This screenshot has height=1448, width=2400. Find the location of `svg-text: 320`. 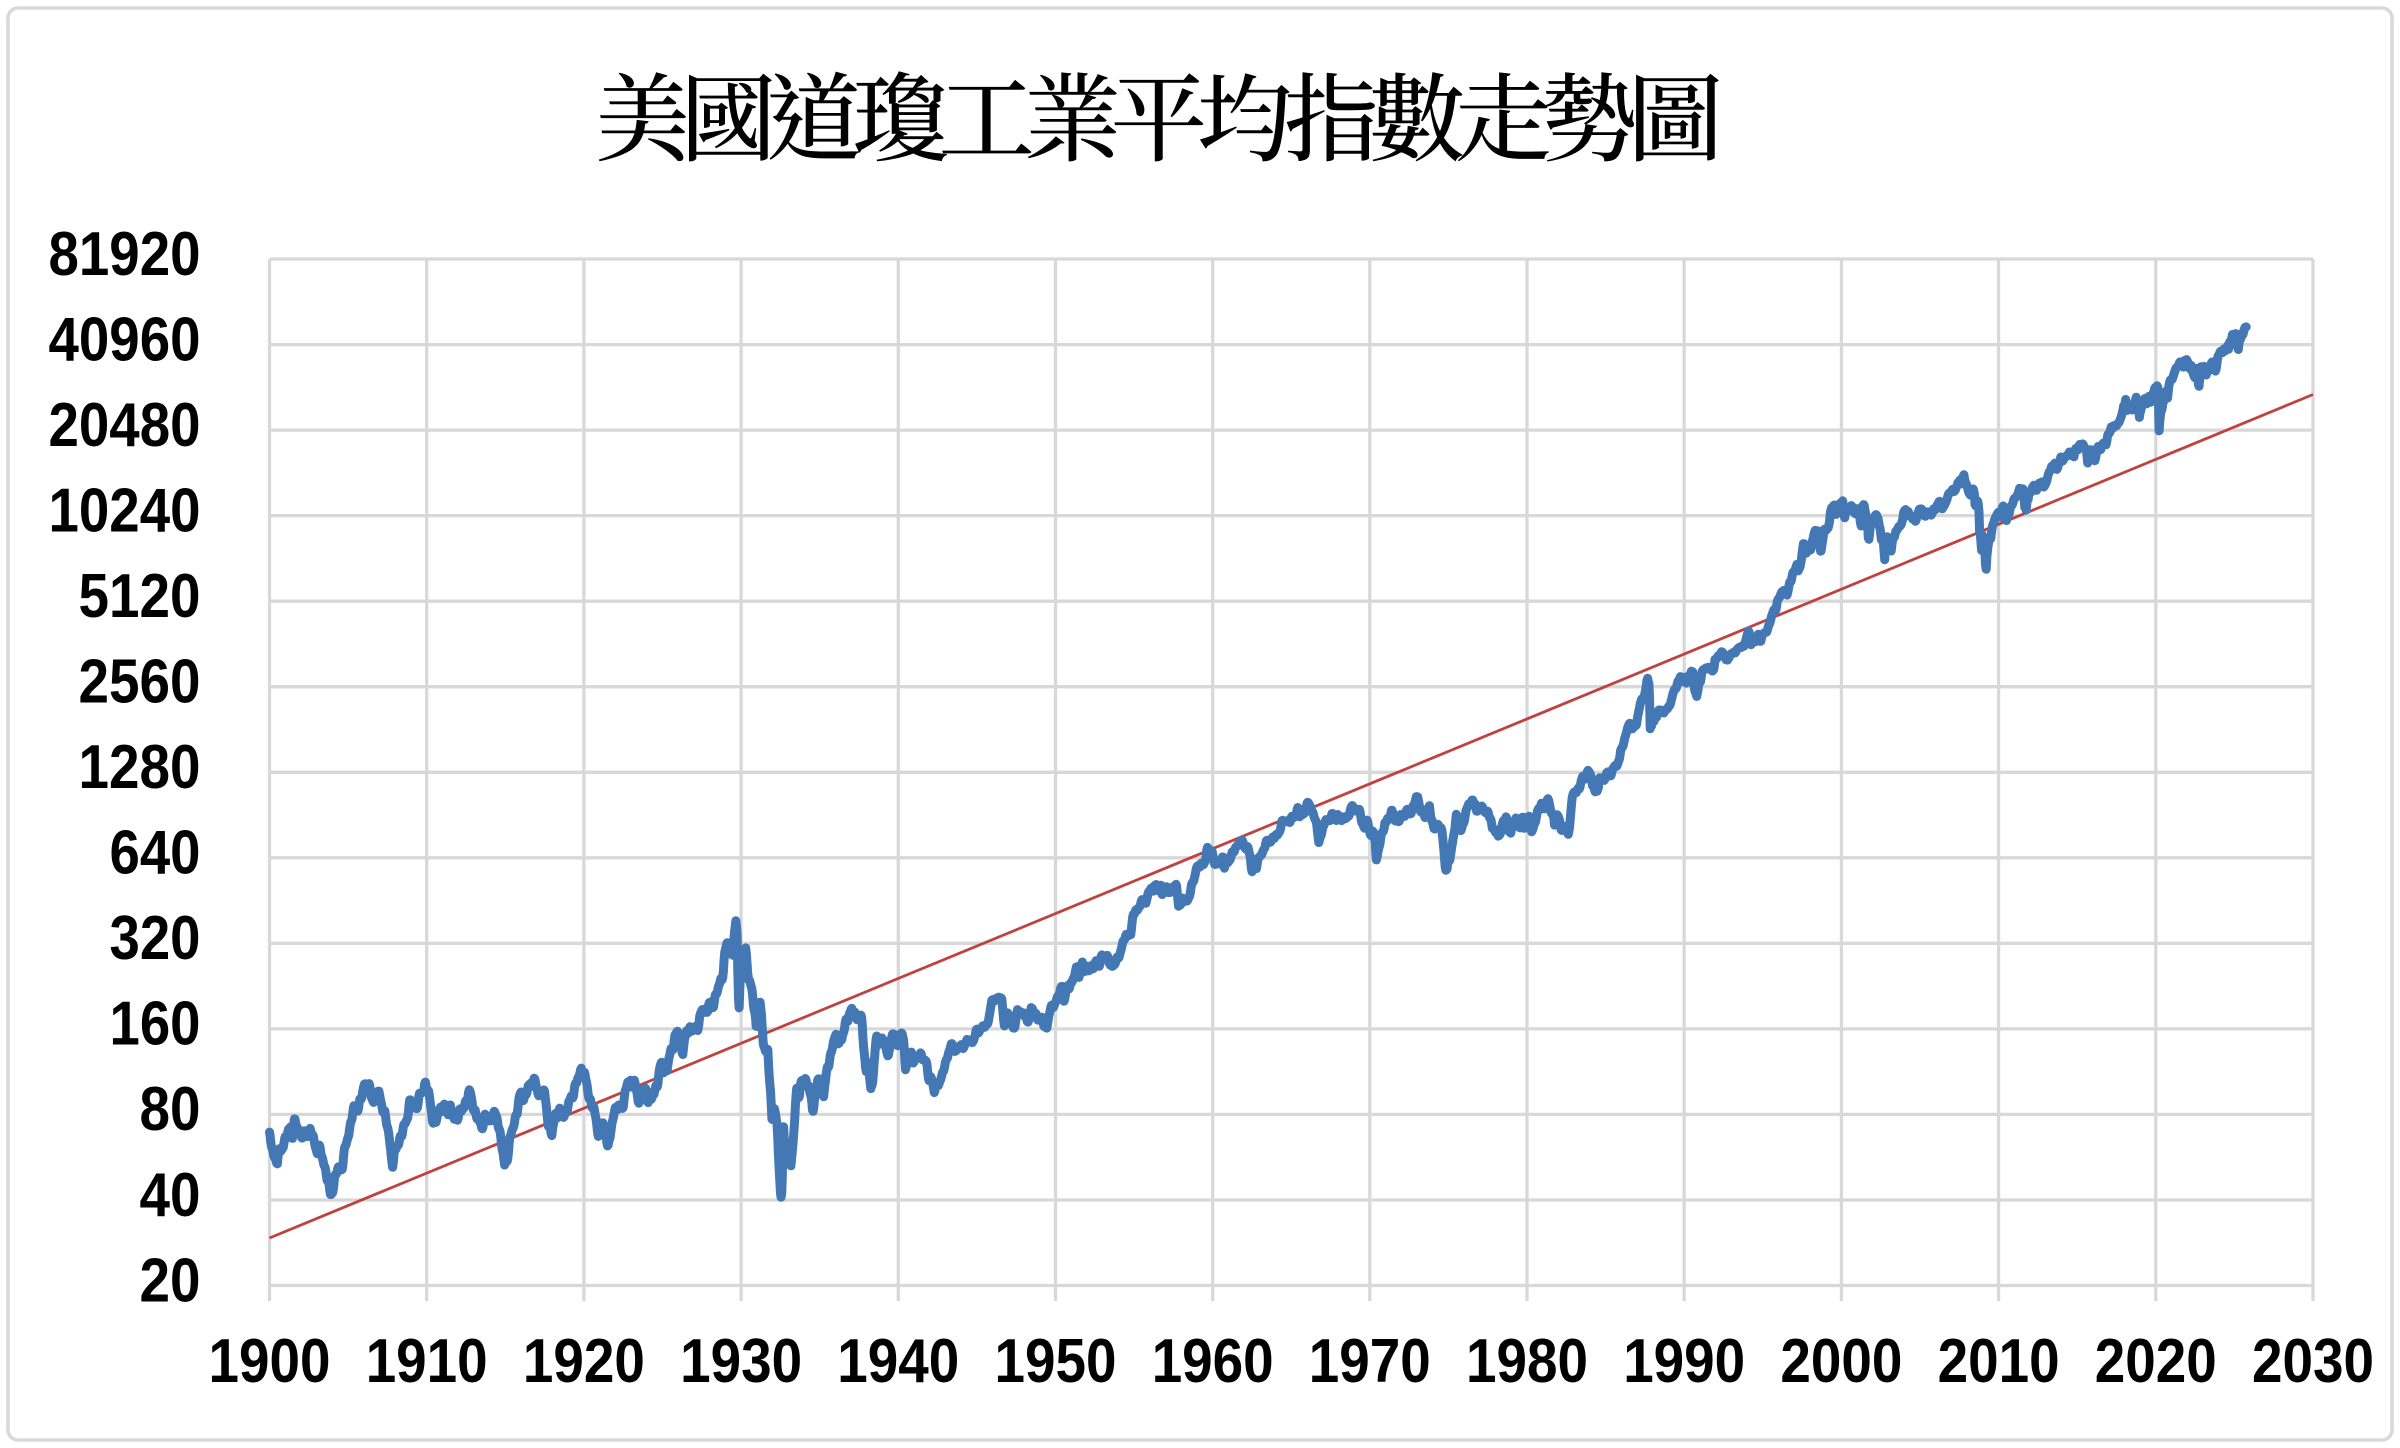

svg-text: 320 is located at coordinates (155, 938).